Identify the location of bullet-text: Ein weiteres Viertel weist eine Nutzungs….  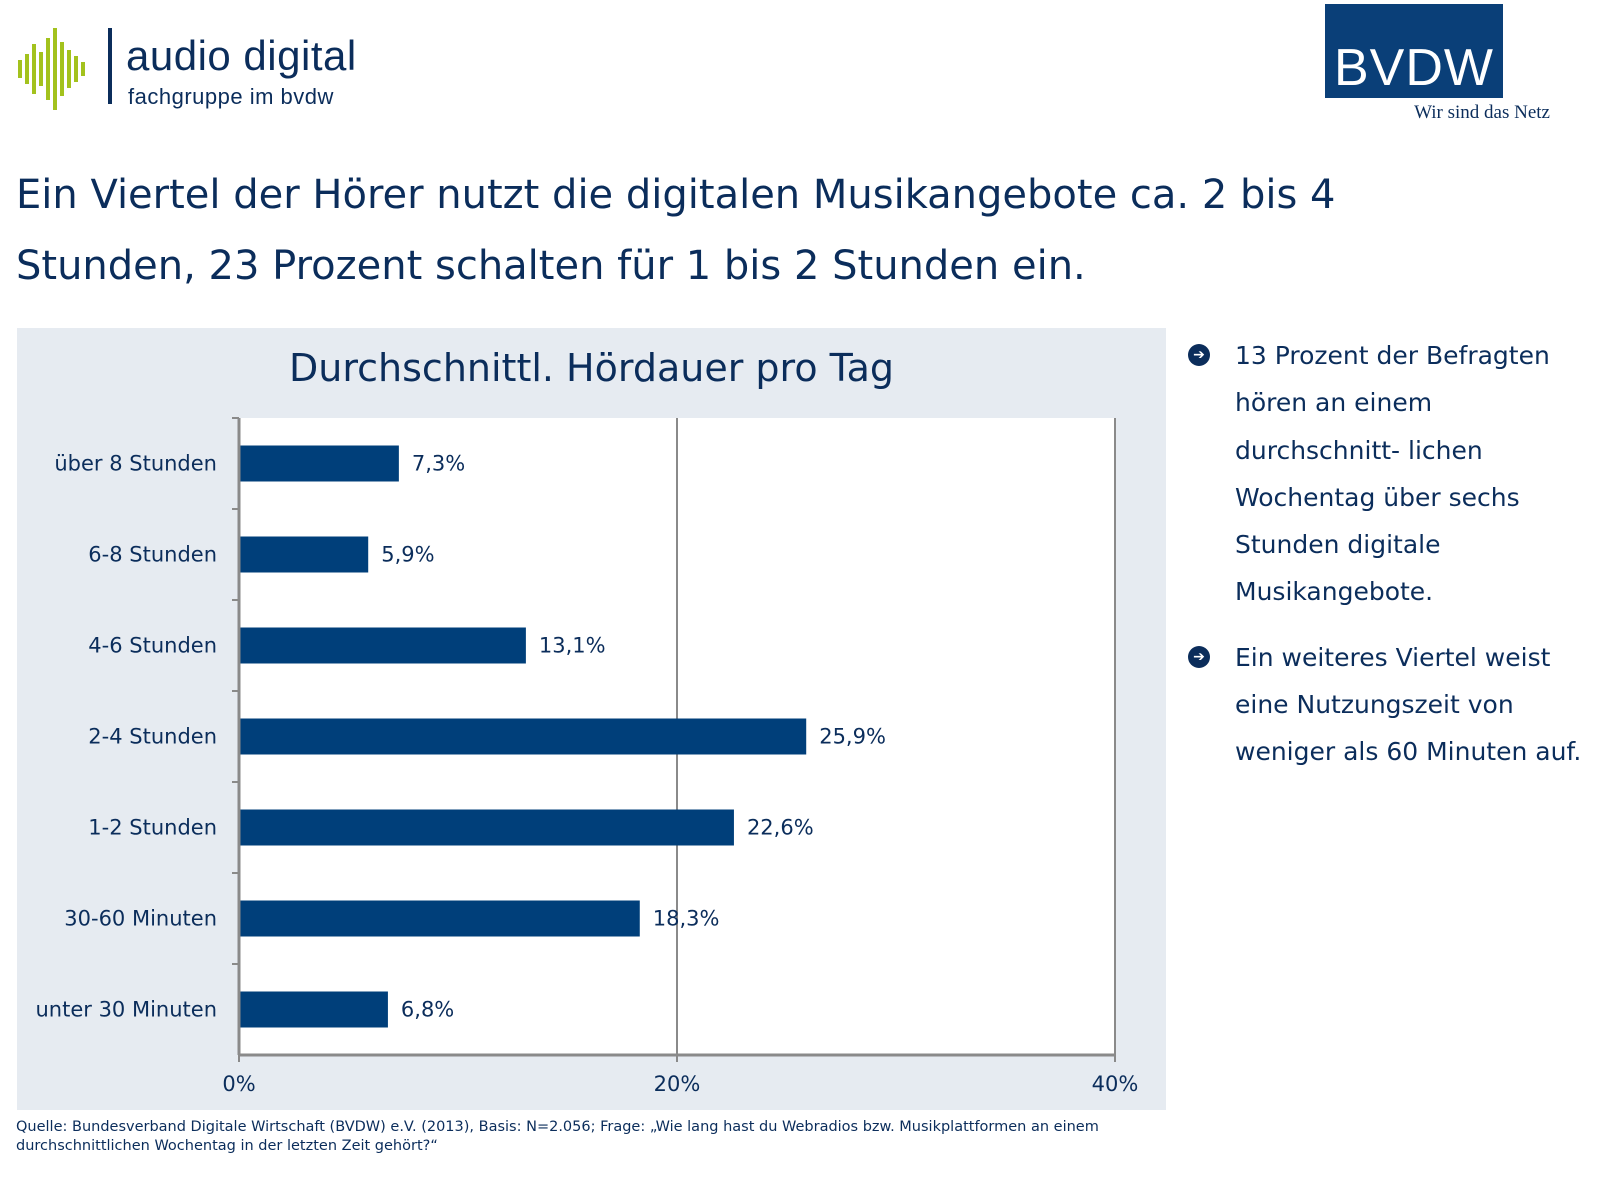
(1408, 704).